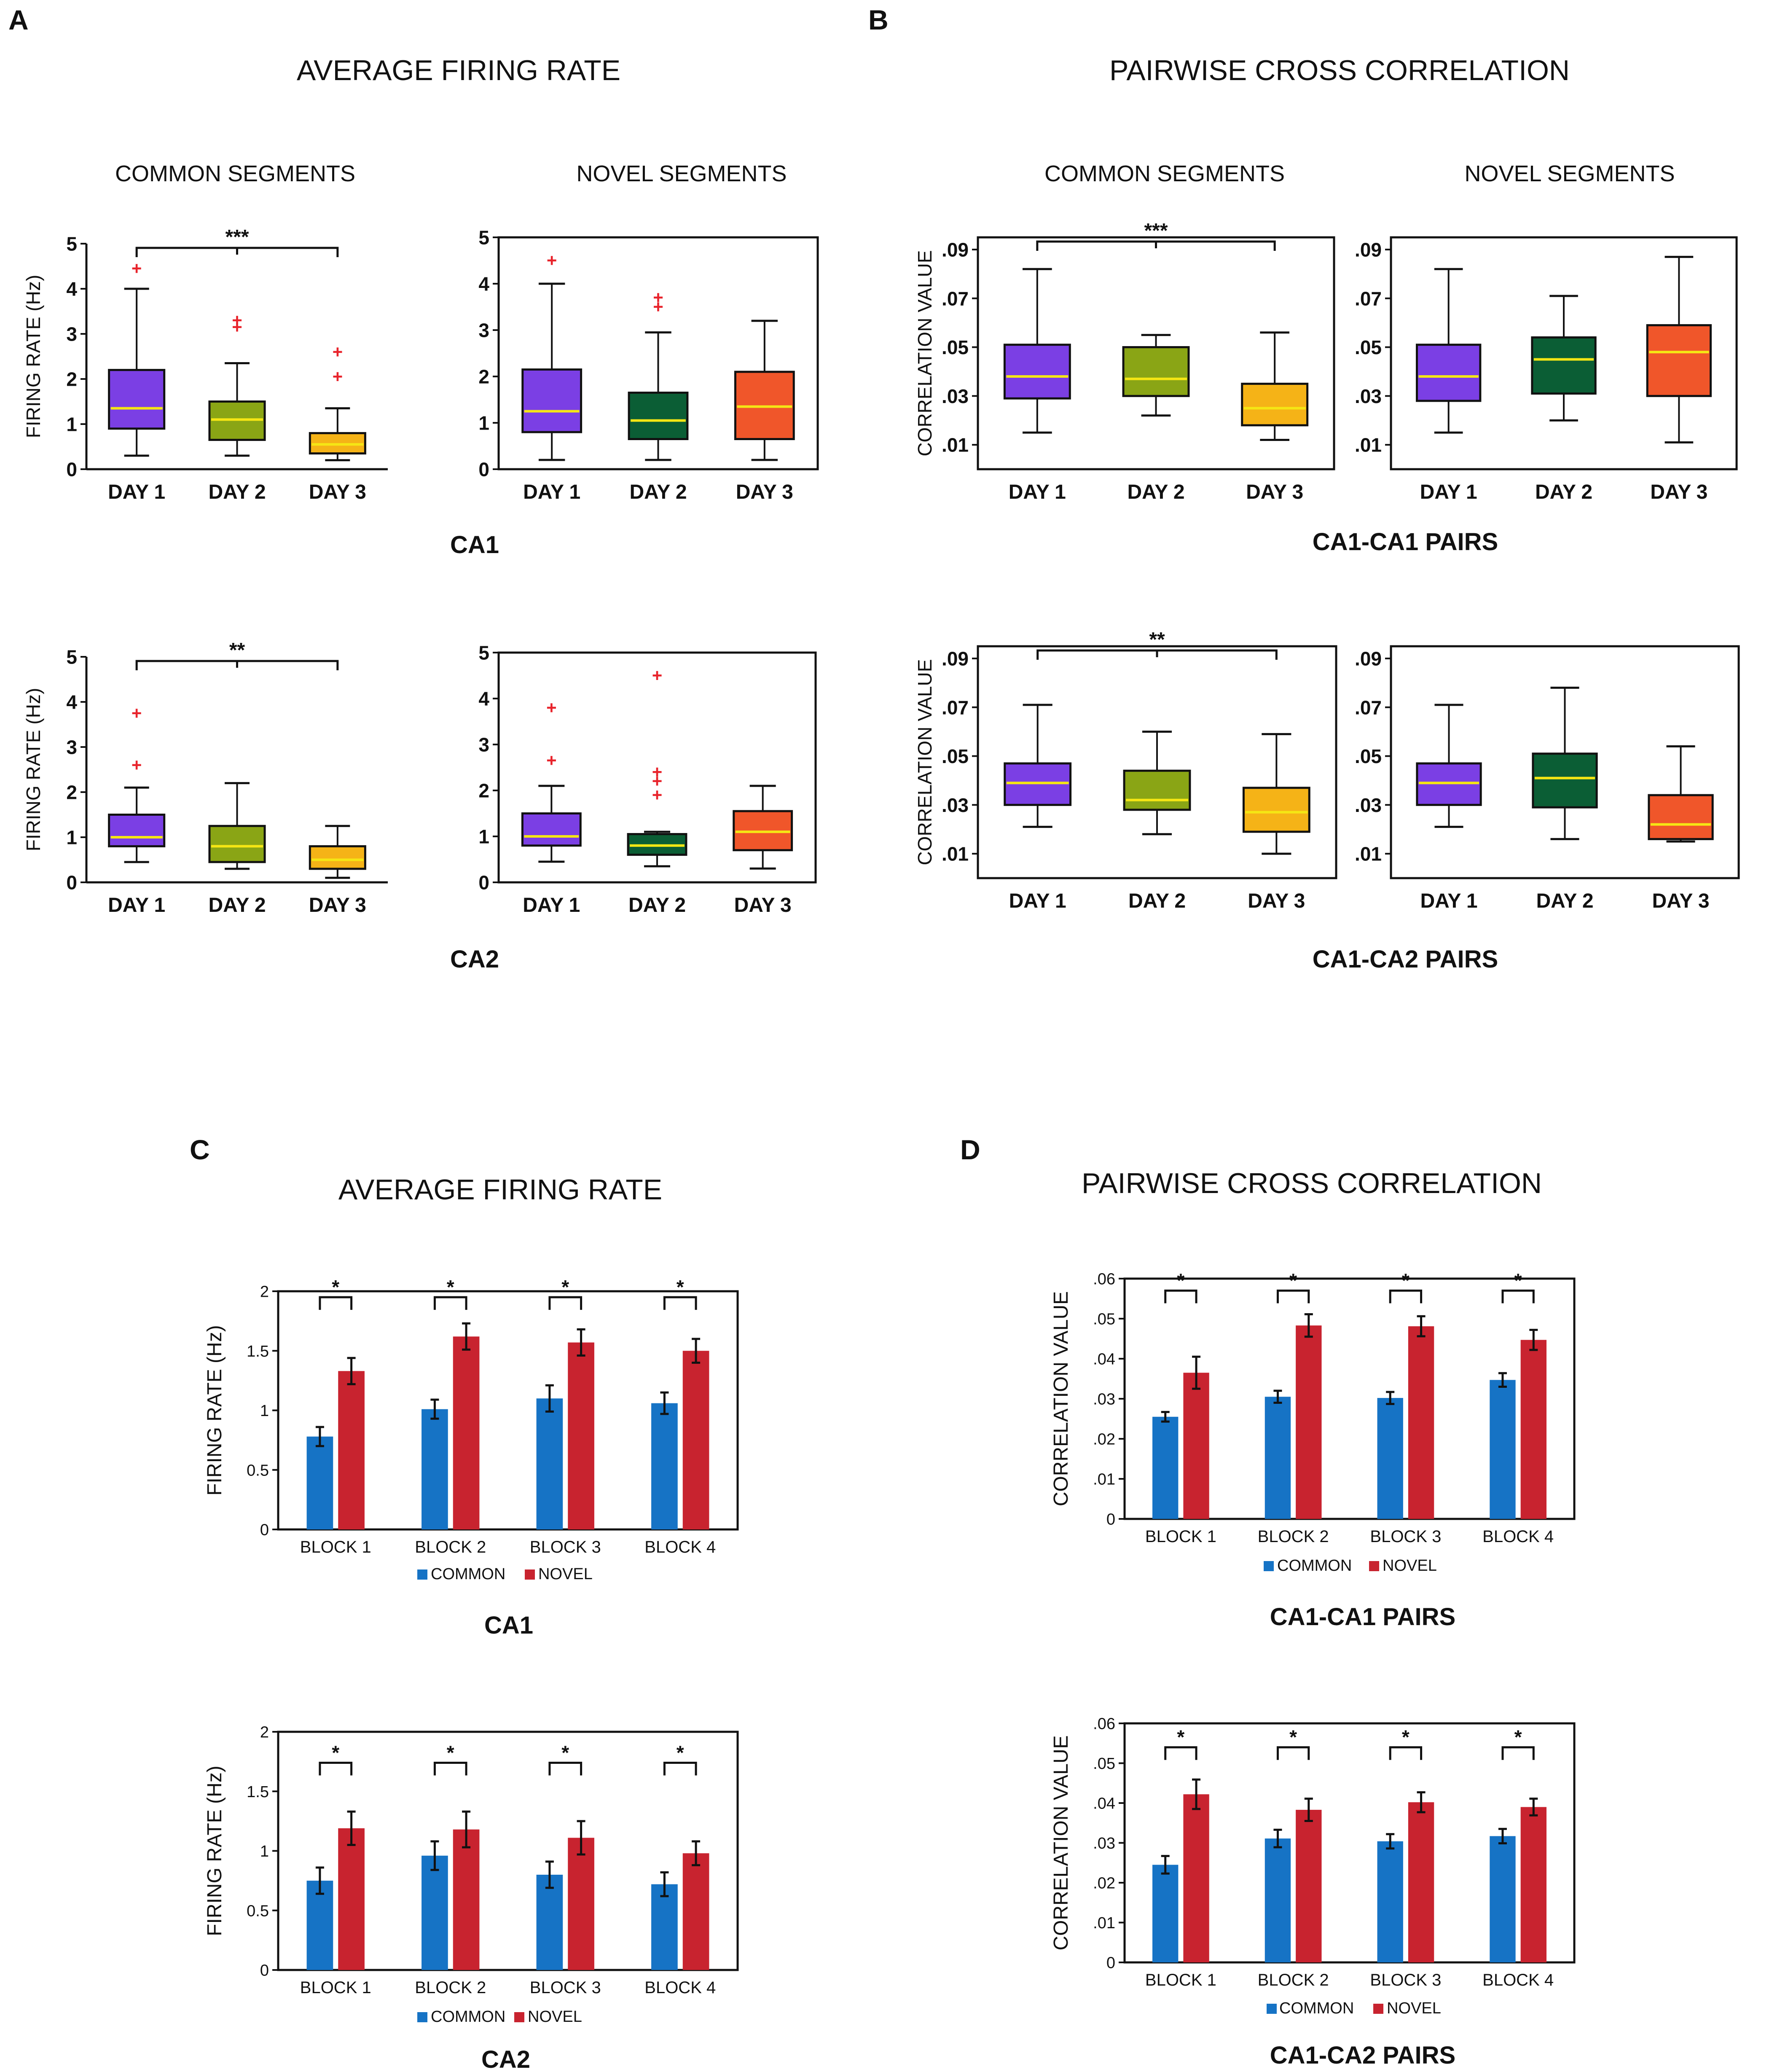 This screenshot has height=2072, width=1772. What do you see at coordinates (237, 237) in the screenshot?
I see `significance-stars: ***` at bounding box center [237, 237].